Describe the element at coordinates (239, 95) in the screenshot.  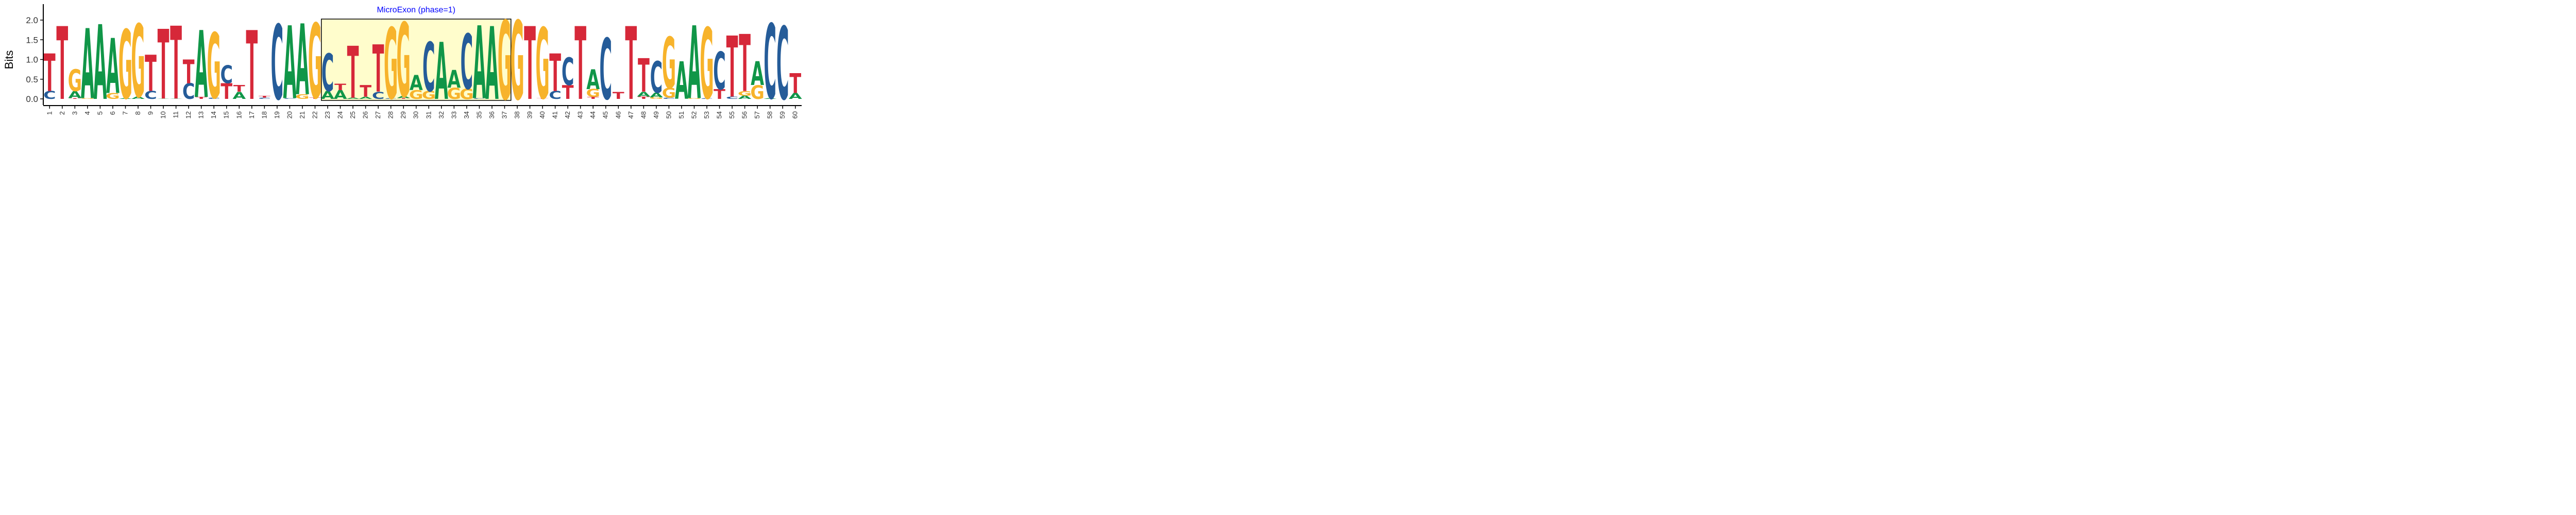
I see `logo-glyph-pos-16-A: A` at that location.